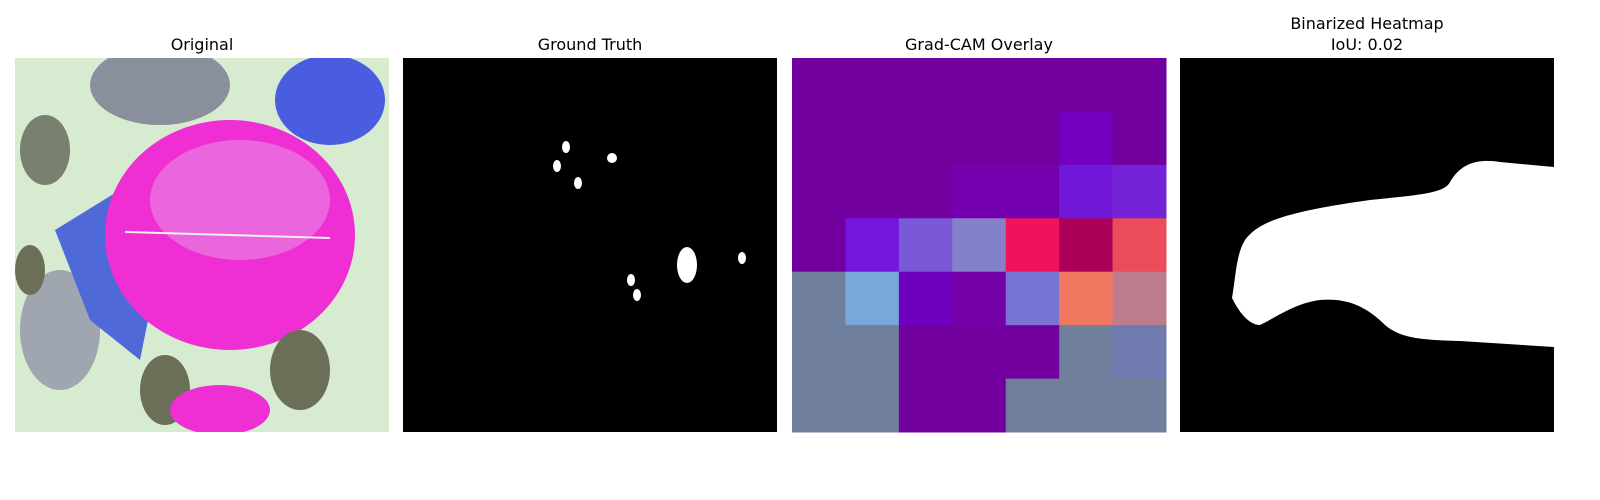 This screenshot has height=500, width=1600. What do you see at coordinates (590, 44) in the screenshot?
I see `panel-title: Ground Truth` at bounding box center [590, 44].